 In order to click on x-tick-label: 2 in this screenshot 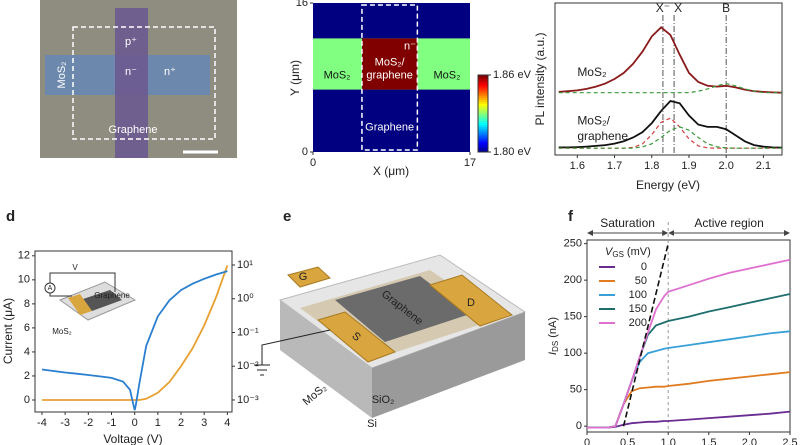, I will do `click(181, 423)`.